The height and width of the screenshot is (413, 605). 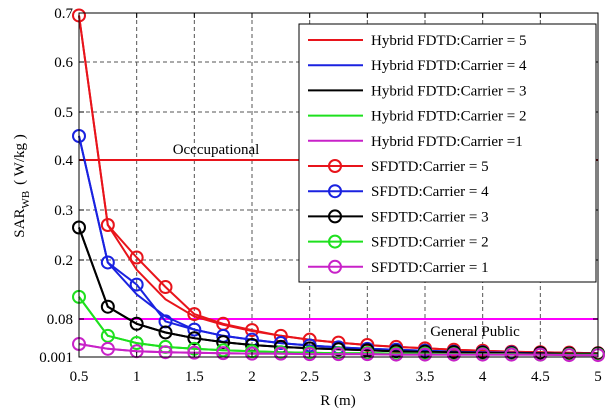 What do you see at coordinates (63, 211) in the screenshot?
I see `y-tick-label: 0.3` at bounding box center [63, 211].